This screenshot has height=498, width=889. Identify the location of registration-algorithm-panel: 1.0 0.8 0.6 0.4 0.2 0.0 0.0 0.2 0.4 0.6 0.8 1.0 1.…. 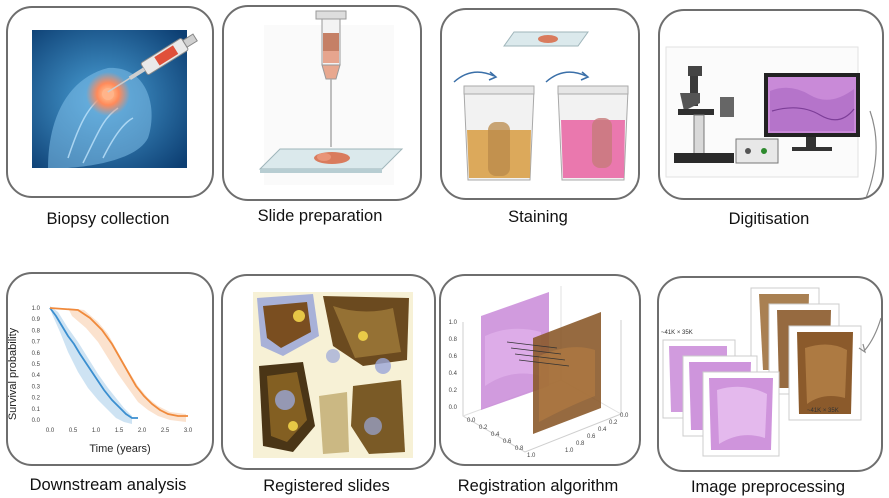
(540, 370).